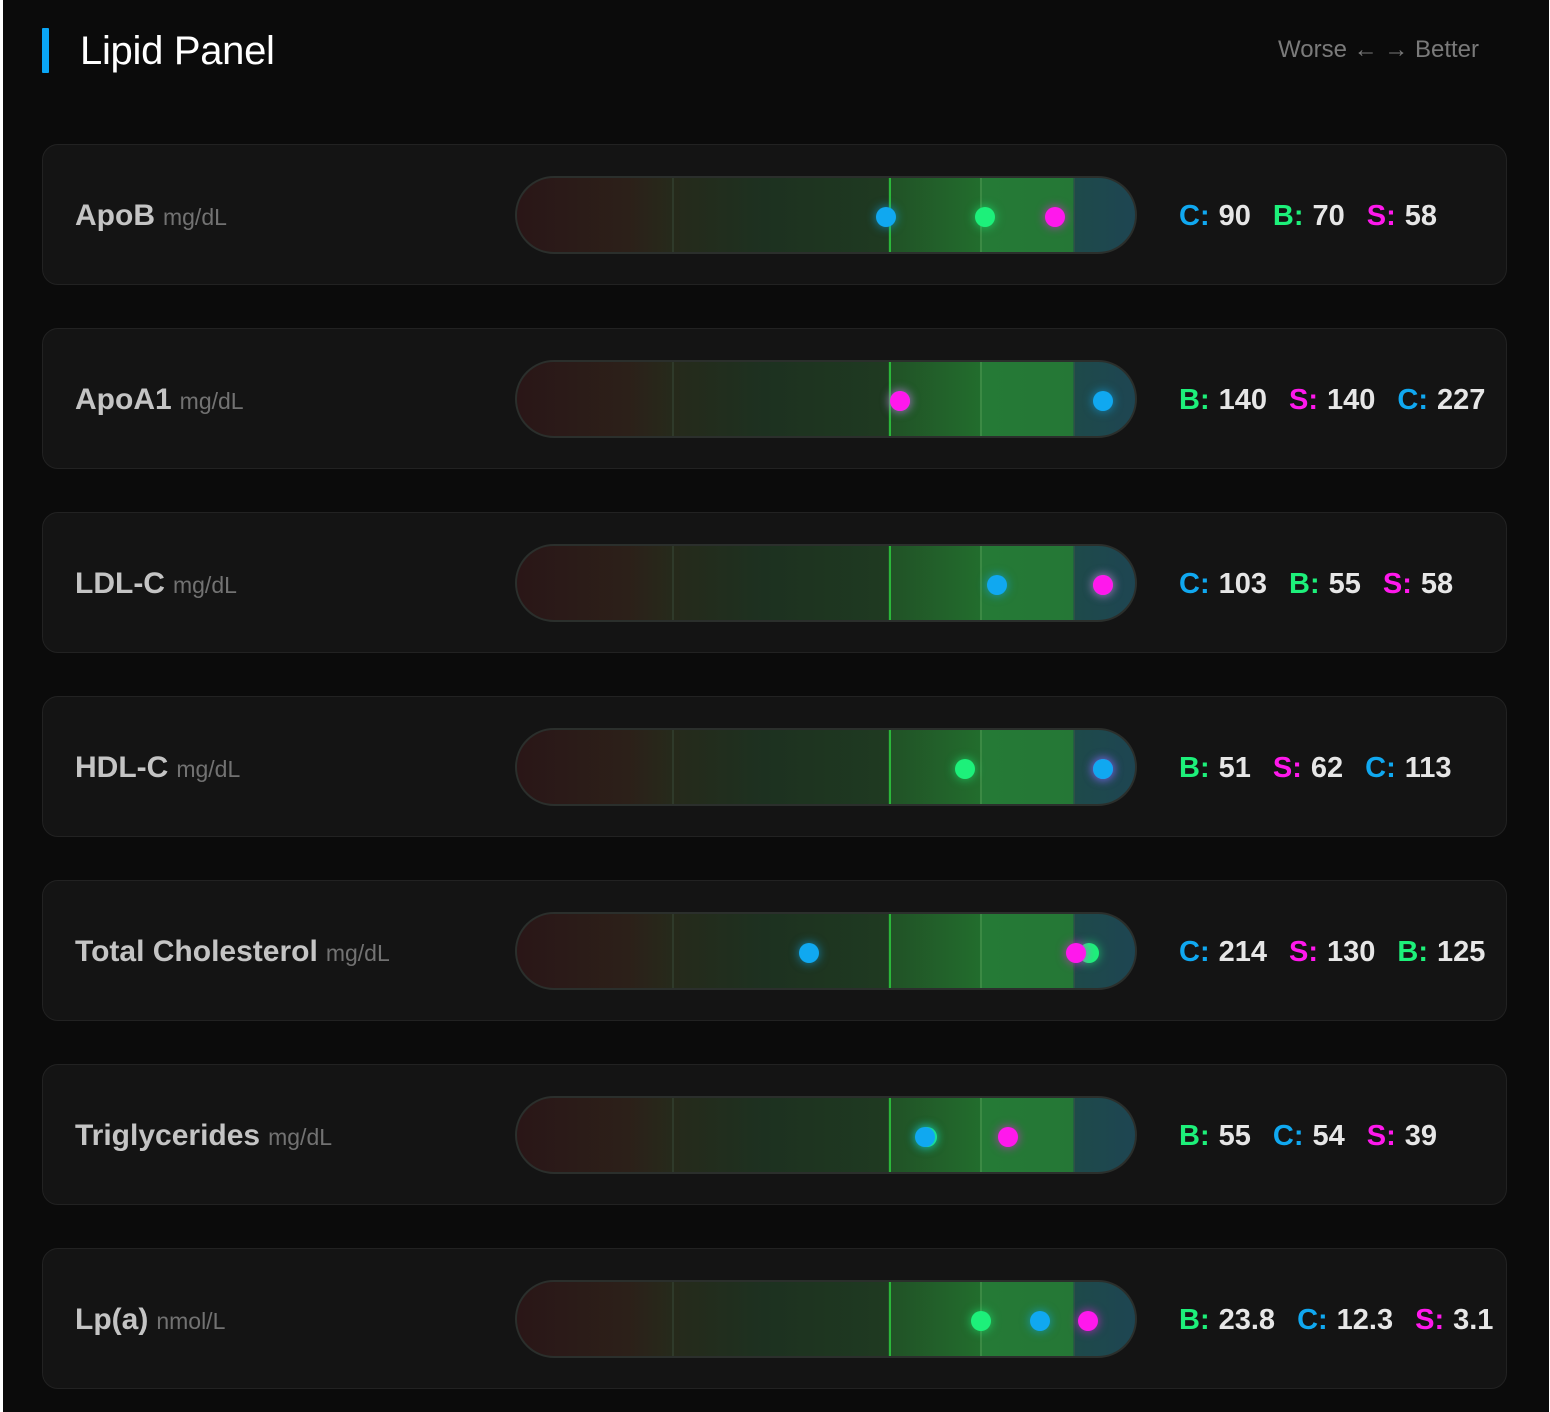 The image size is (1550, 1412). I want to click on value-number: 90, so click(1234, 216).